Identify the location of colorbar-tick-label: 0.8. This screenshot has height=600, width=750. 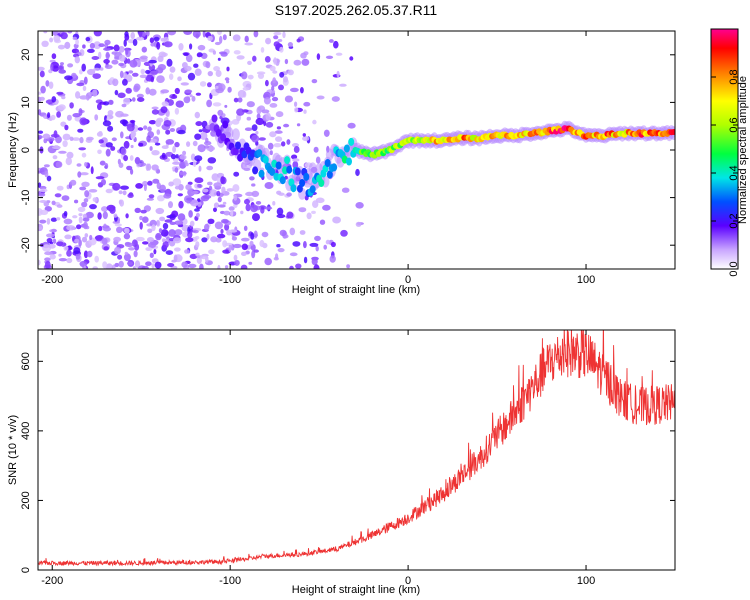
(734, 76).